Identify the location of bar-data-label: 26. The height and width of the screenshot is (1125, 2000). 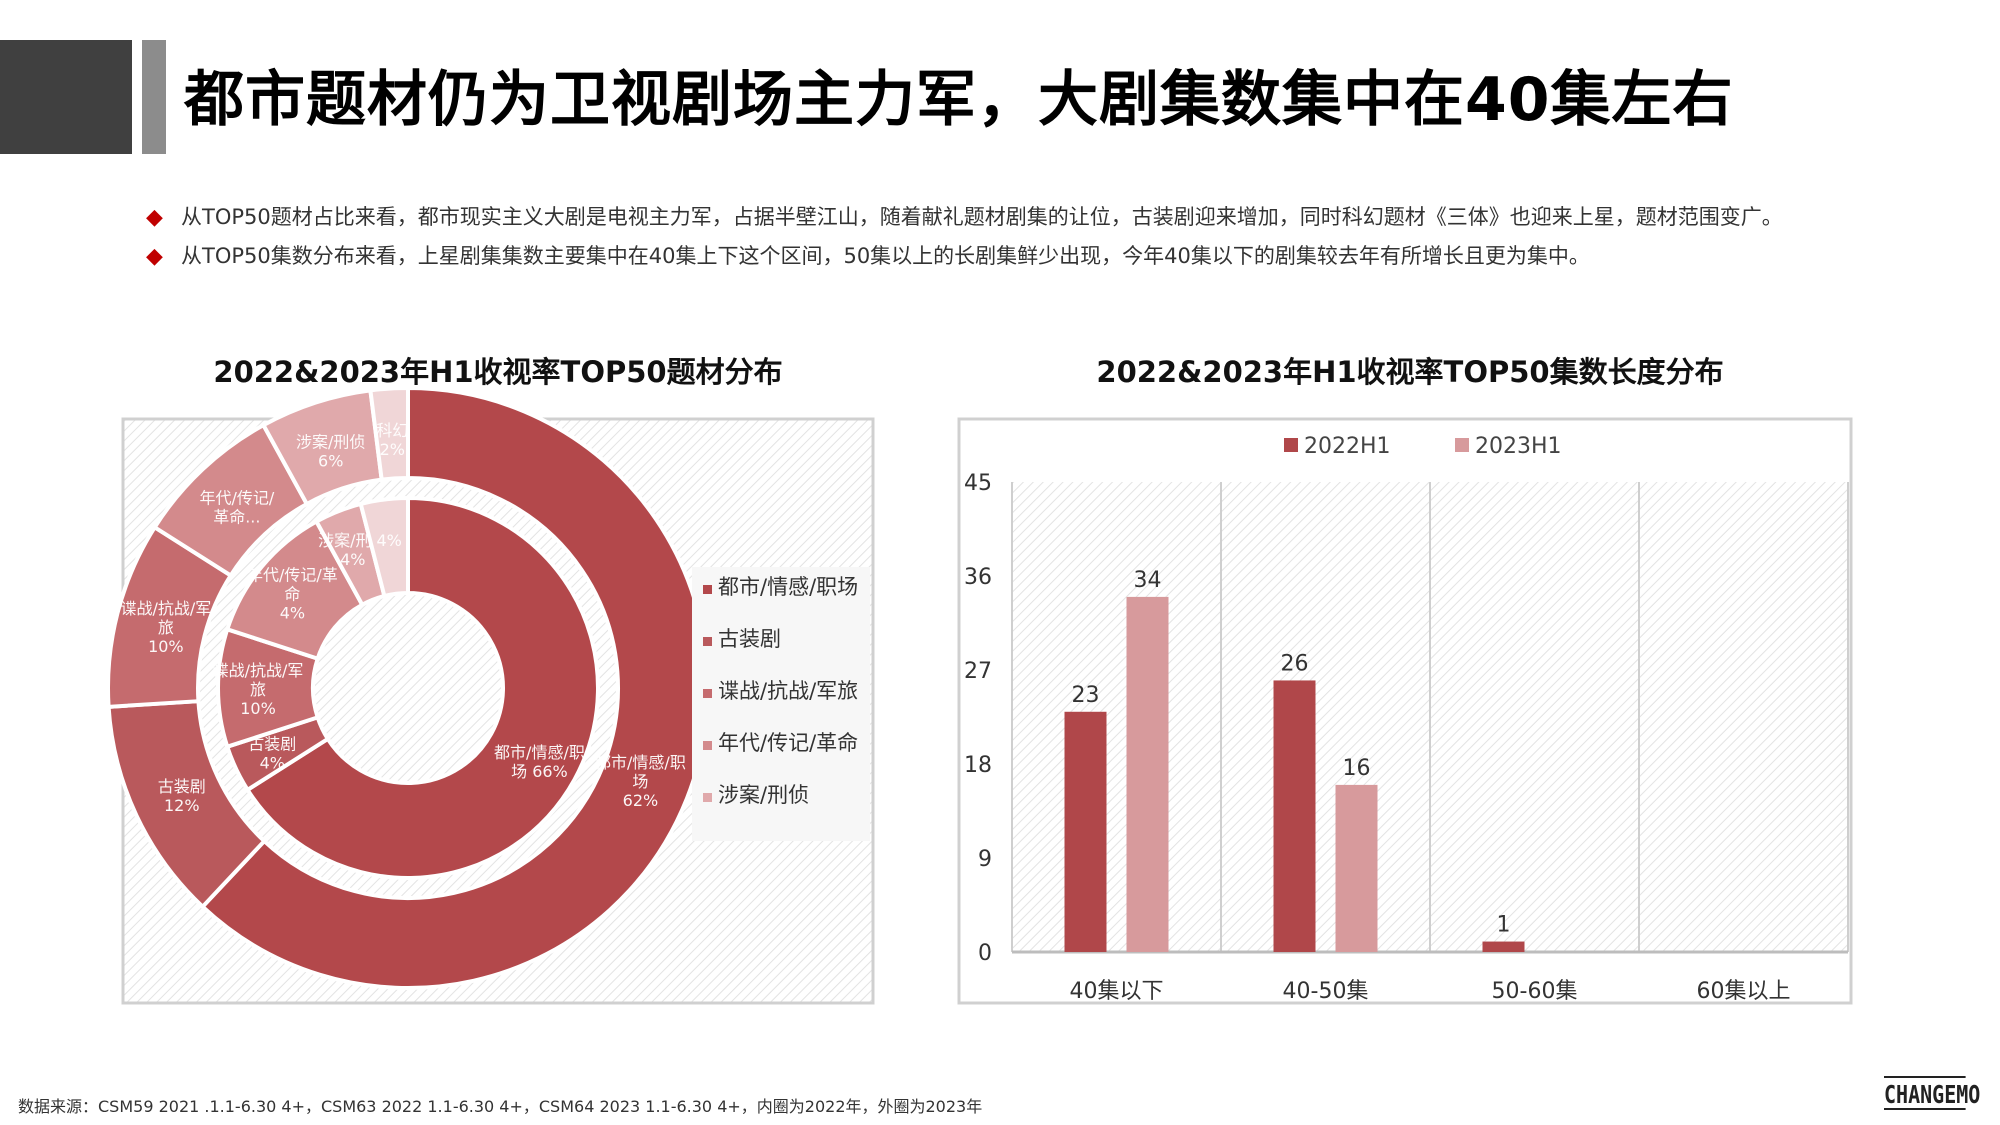
(1295, 663).